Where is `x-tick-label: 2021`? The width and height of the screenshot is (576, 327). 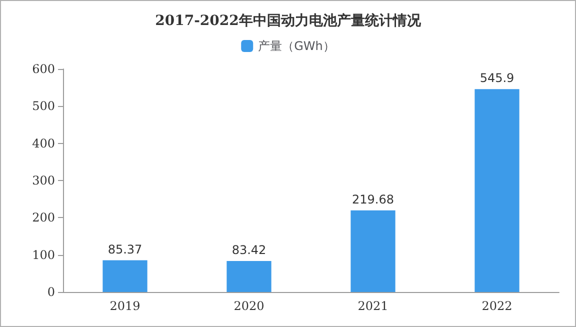
x-tick-label: 2021 is located at coordinates (373, 306).